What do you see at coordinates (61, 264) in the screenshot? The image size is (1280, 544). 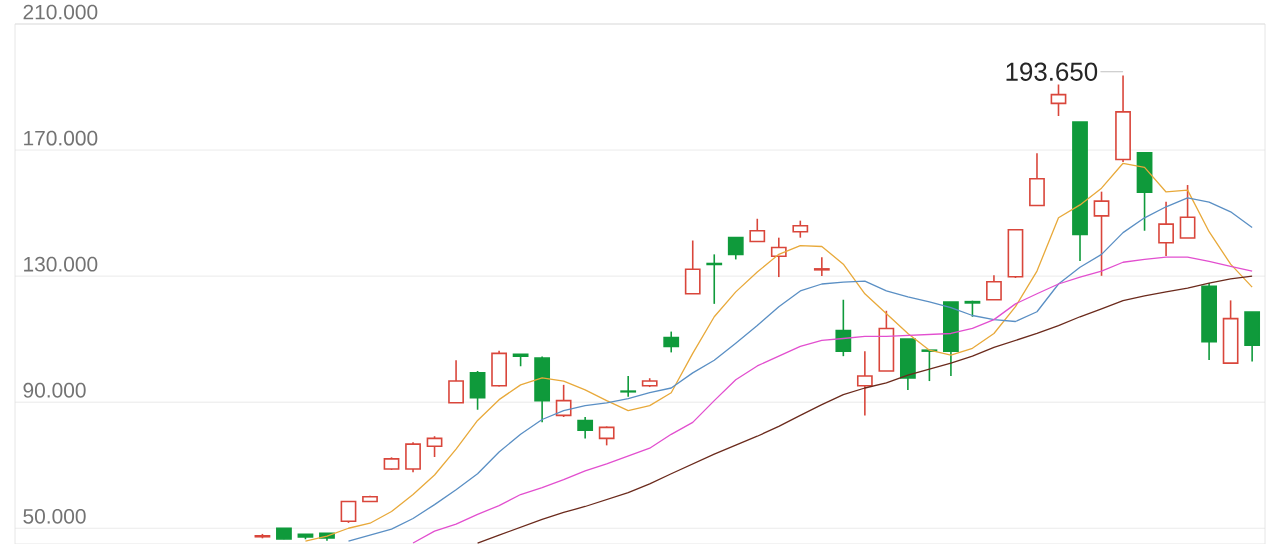 I see `y-tick-label: 130.000` at bounding box center [61, 264].